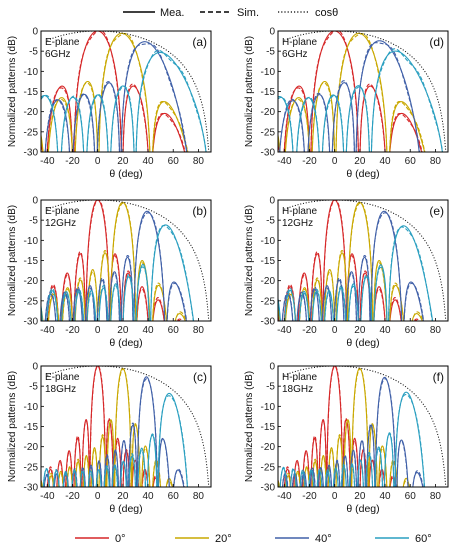 The width and height of the screenshot is (456, 550). What do you see at coordinates (248, 13) in the screenshot?
I see `legend-sim-label: Sim.` at bounding box center [248, 13].